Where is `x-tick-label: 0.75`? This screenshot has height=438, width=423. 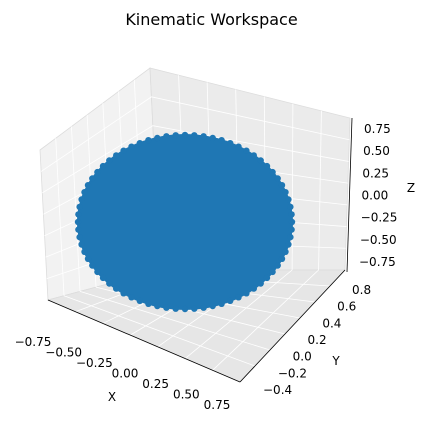
x-tick-label: 0.75 is located at coordinates (217, 405).